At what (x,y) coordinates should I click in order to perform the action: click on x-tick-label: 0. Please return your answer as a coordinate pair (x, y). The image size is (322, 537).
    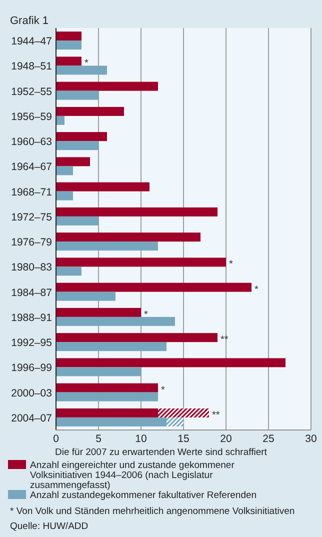
    Looking at the image, I should click on (56, 439).